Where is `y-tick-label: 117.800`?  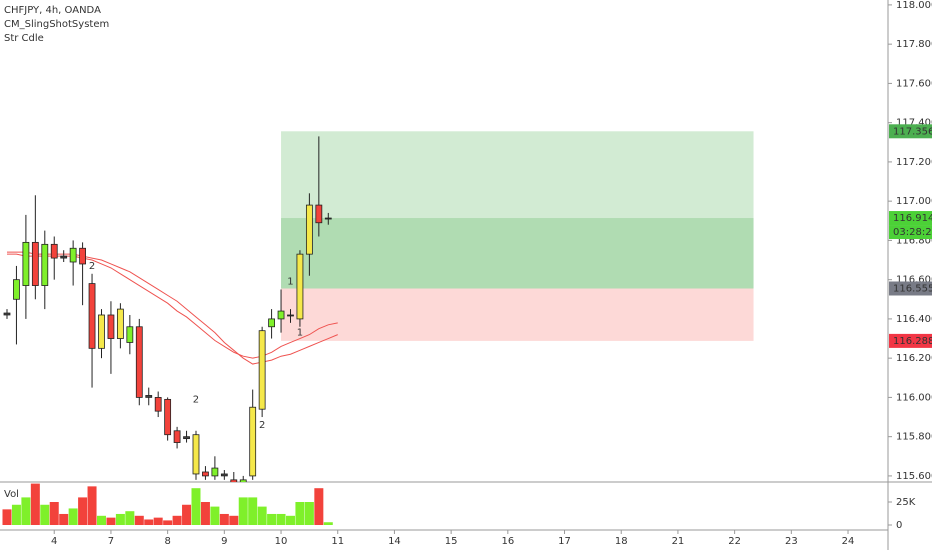
y-tick-label: 117.800 is located at coordinates (914, 44).